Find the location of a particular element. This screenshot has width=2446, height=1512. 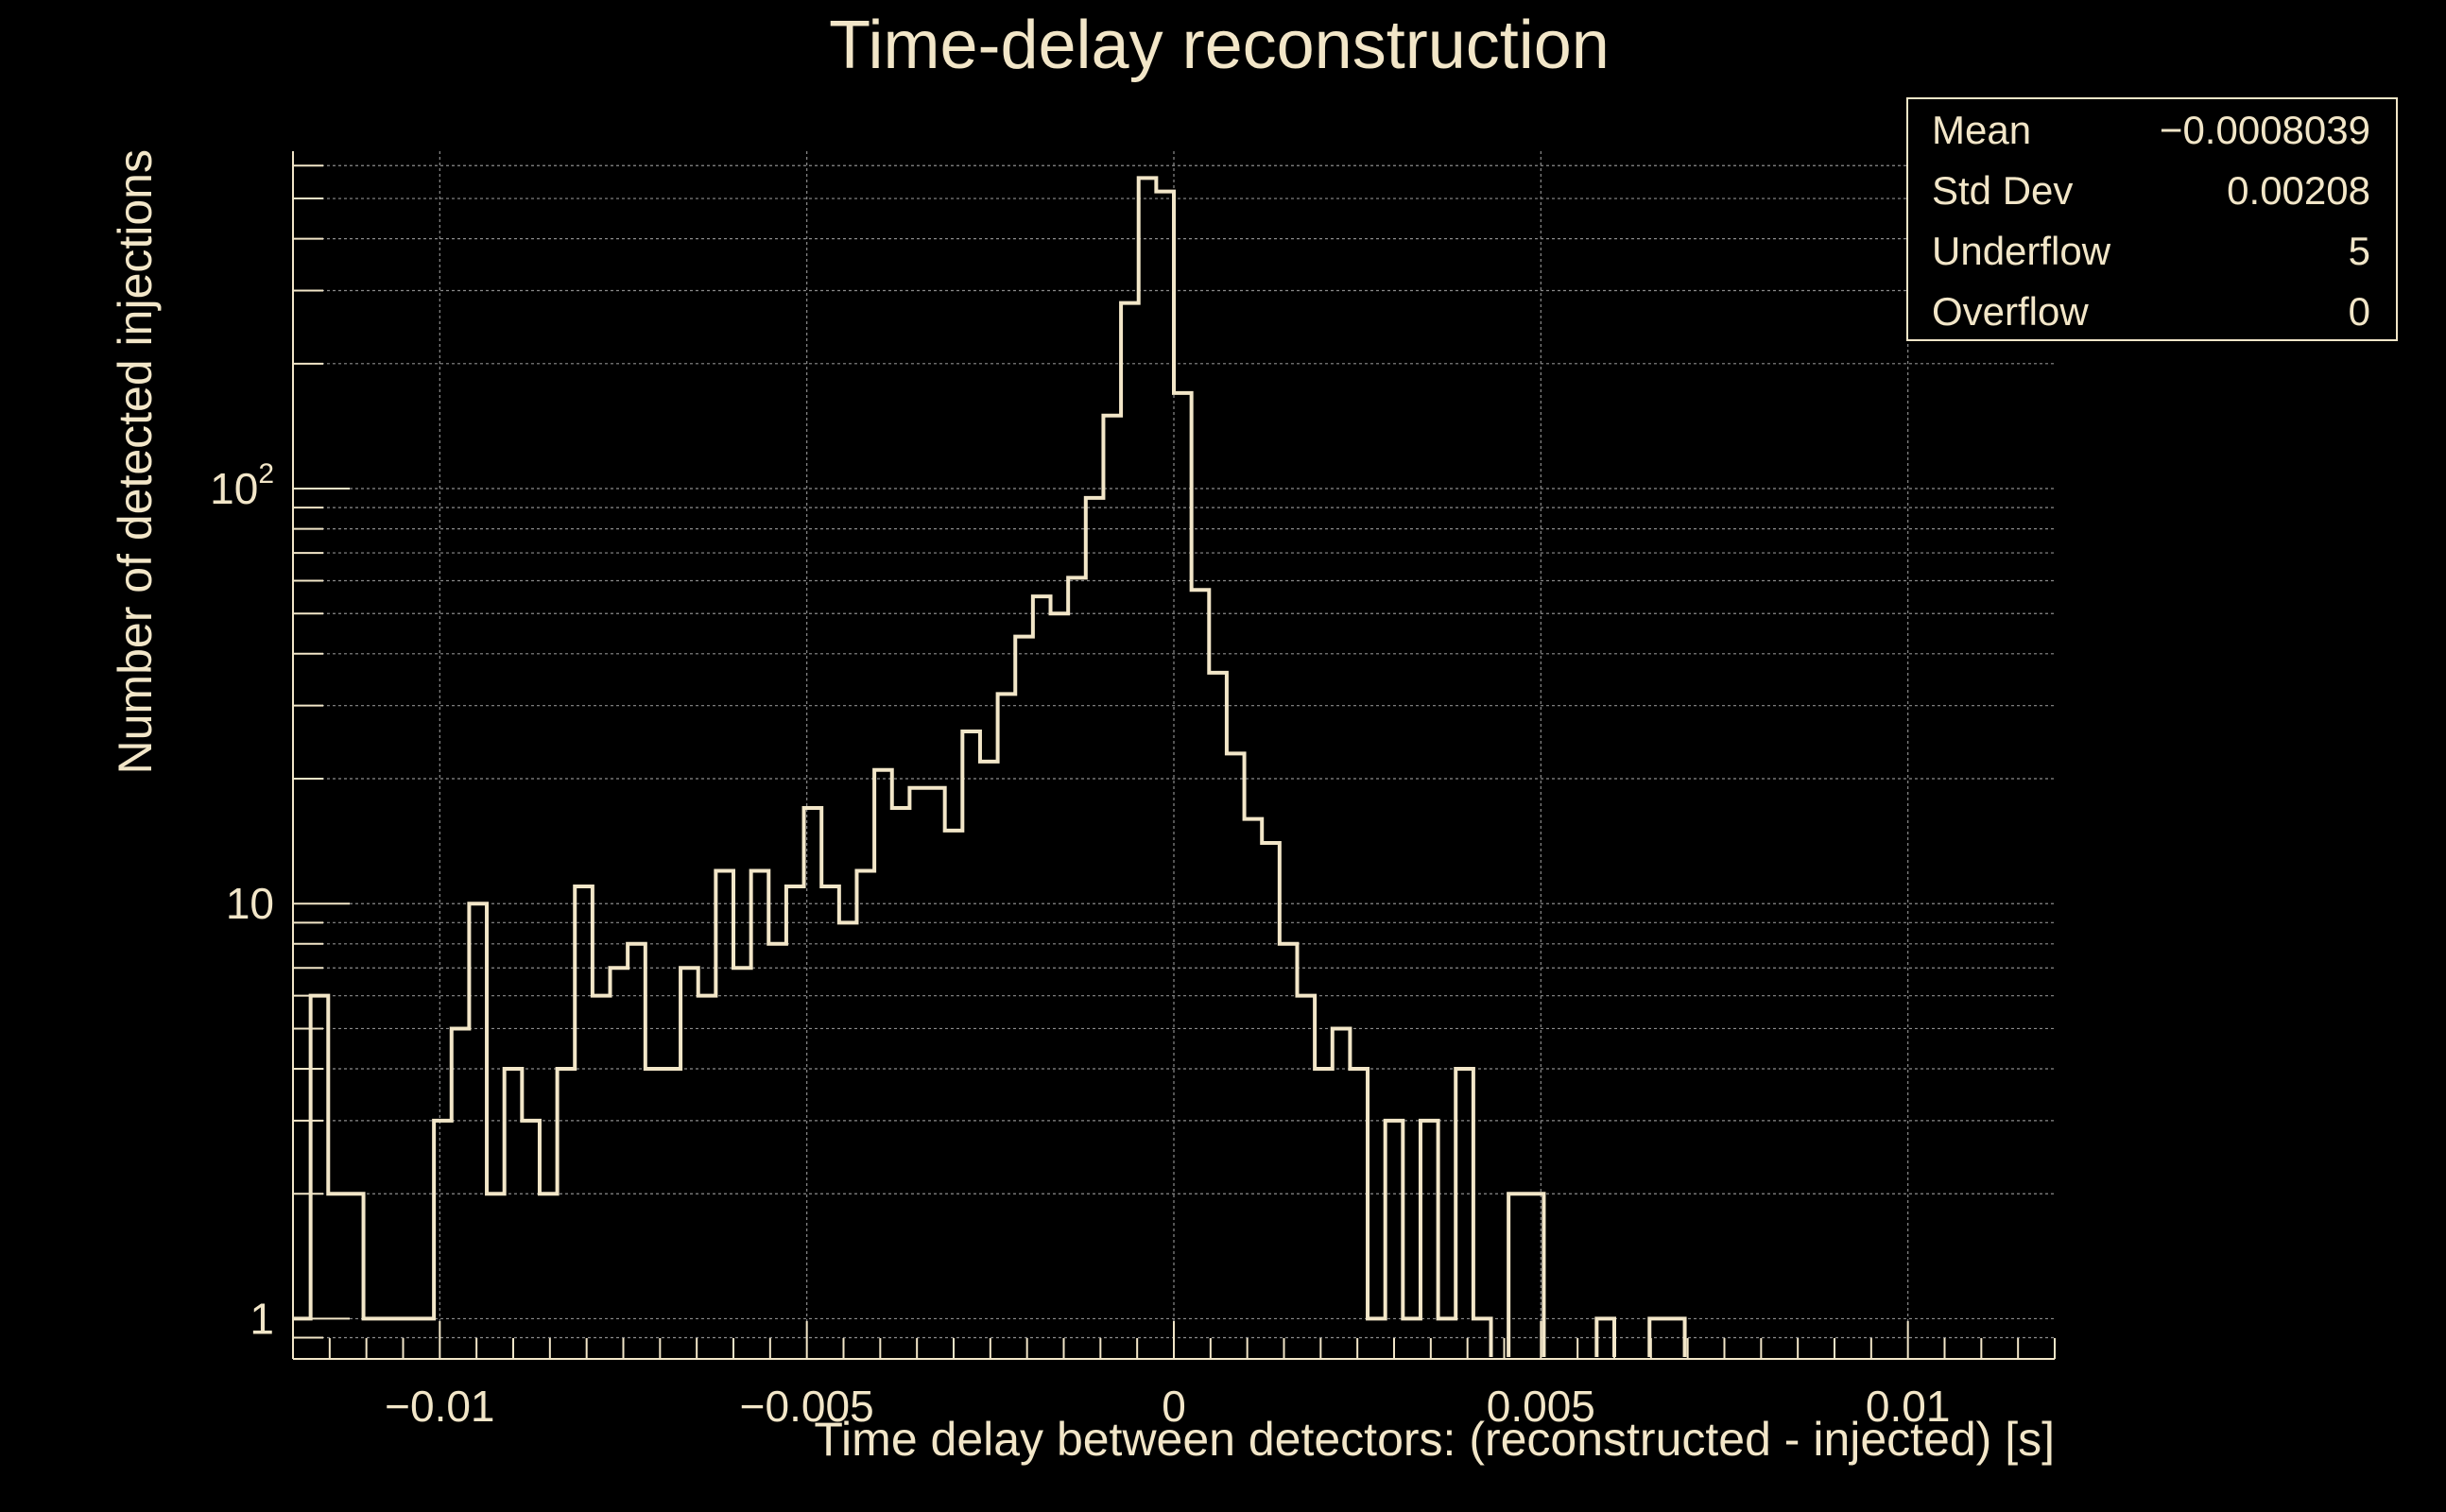

x-tick-label: −0.01 is located at coordinates (439, 1406).